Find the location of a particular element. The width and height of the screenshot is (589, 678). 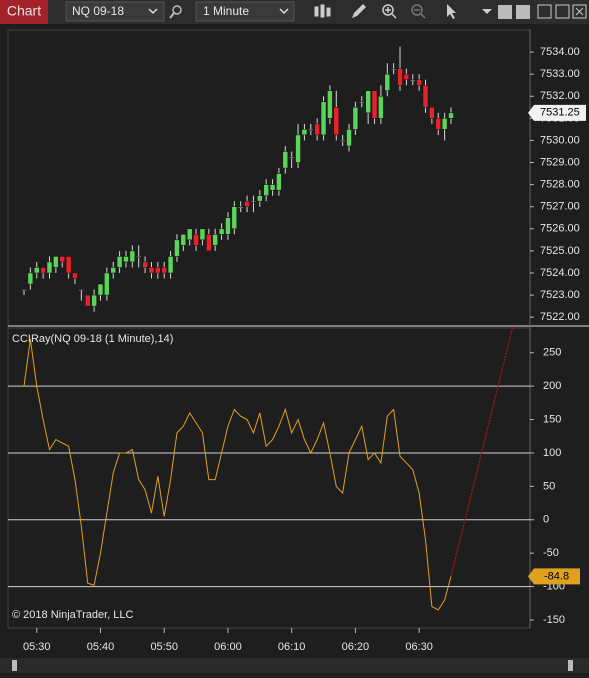

maximize-button is located at coordinates (562, 11).